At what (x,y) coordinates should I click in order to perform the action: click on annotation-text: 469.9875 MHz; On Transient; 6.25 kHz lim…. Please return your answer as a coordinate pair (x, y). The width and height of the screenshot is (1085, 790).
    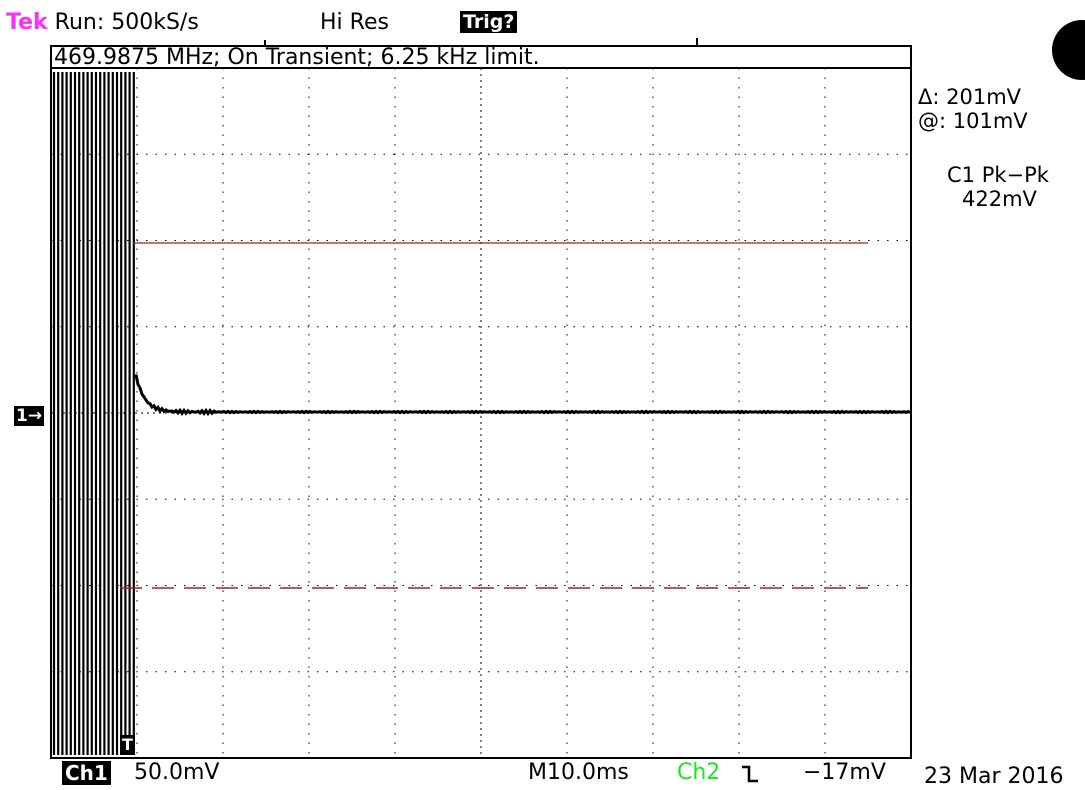
    Looking at the image, I should click on (297, 57).